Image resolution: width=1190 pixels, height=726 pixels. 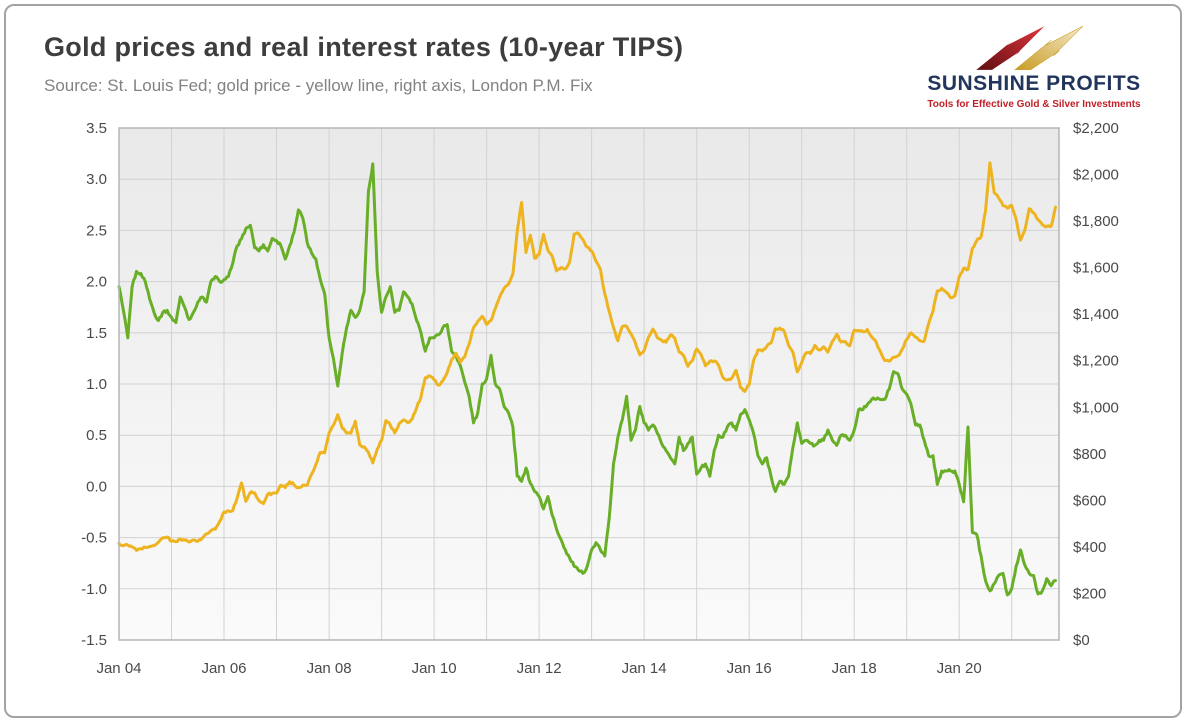 I want to click on right-axis-tick-label: $1,200, so click(x=1096, y=361).